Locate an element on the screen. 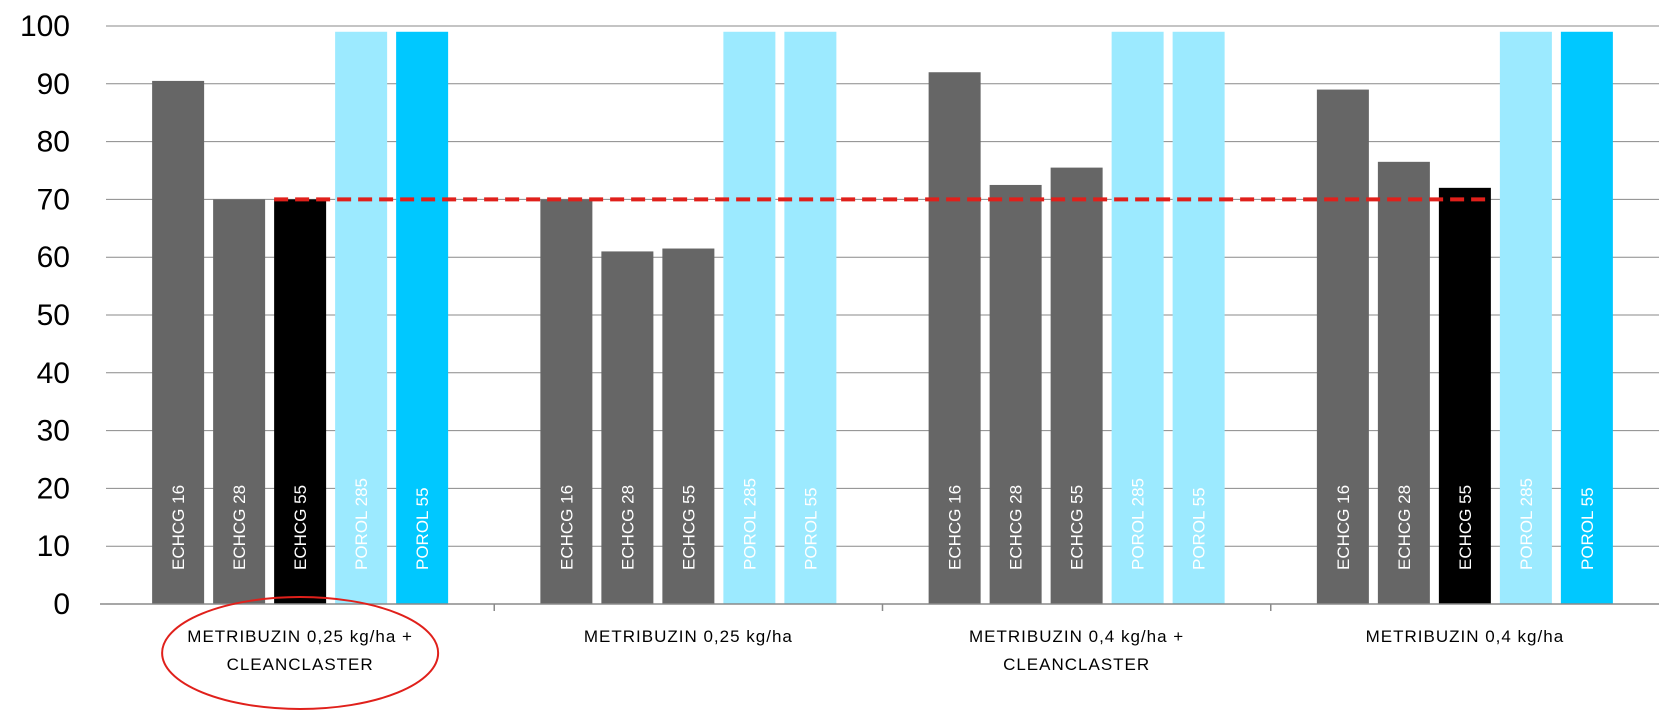 The image size is (1659, 715). y-tick-label: 10 is located at coordinates (53, 546).